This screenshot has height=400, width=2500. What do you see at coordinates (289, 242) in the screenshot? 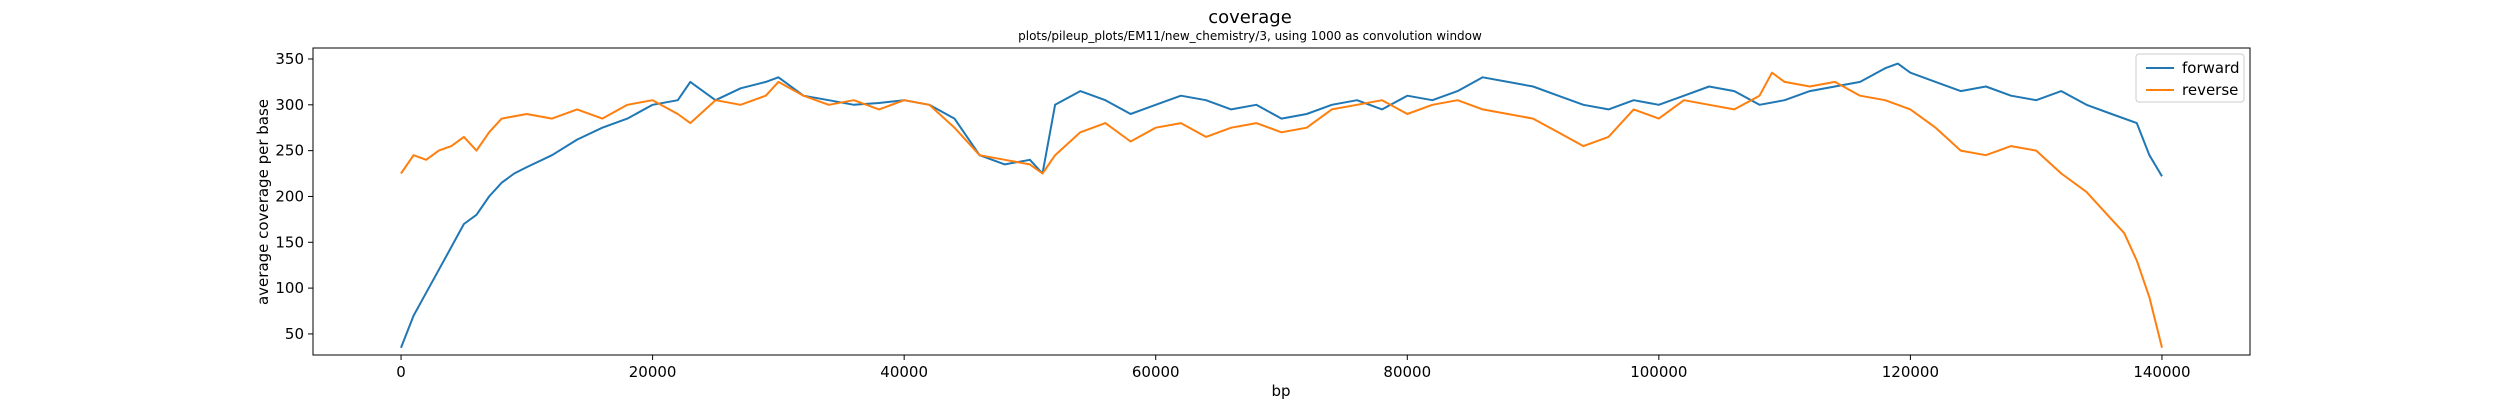
I see `y-tick-label: 150` at bounding box center [289, 242].